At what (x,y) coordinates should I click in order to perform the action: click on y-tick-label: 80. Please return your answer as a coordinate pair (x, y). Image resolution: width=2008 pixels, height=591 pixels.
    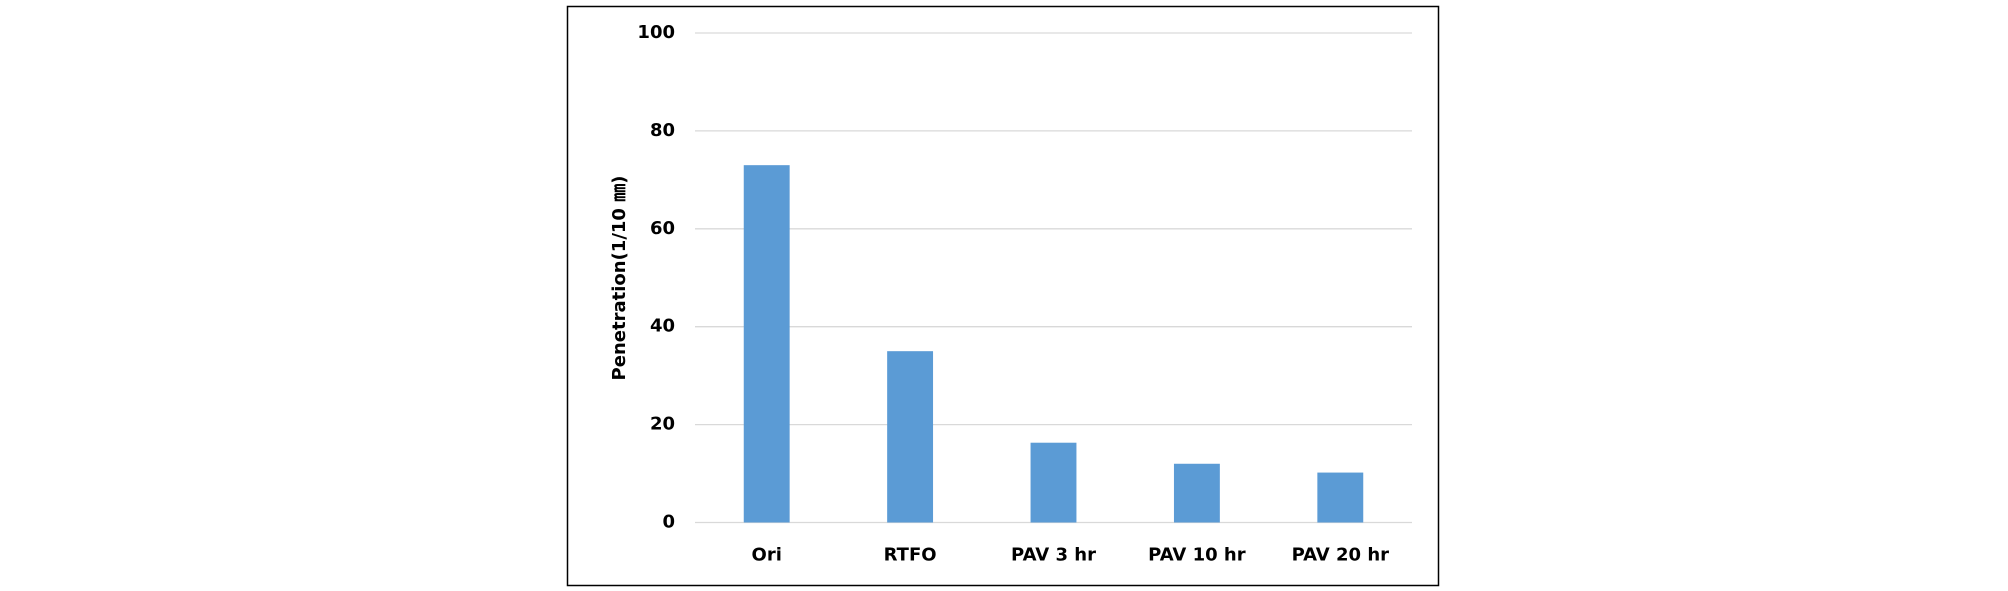
    Looking at the image, I should click on (662, 130).